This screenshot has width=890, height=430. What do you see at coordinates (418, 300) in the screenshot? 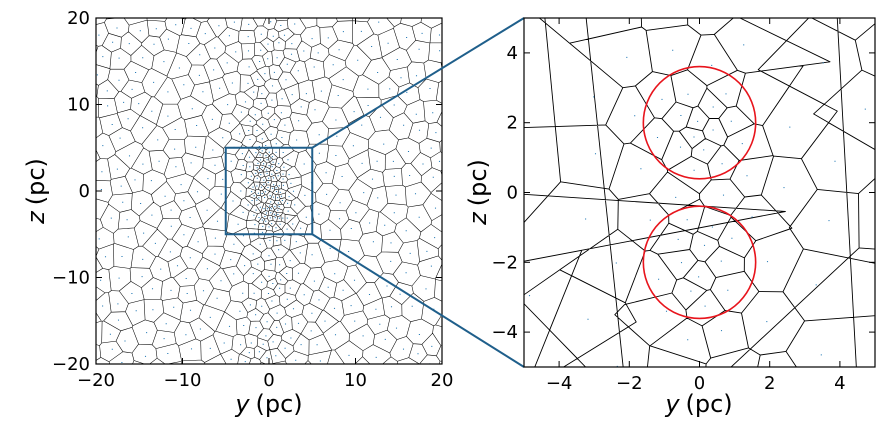
I see `connector-bottom` at bounding box center [418, 300].